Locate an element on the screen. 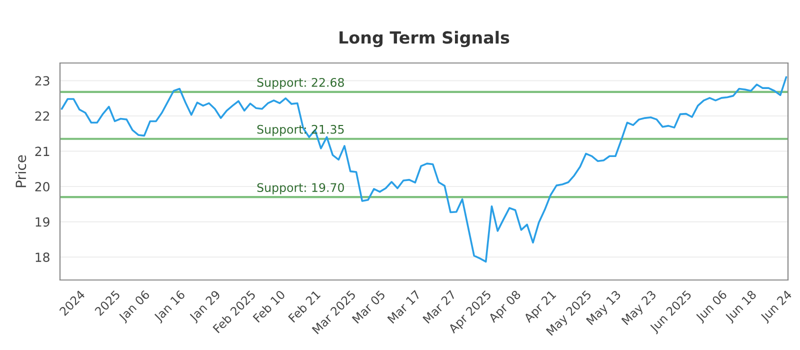  y-tick-label: 22 is located at coordinates (42, 116).